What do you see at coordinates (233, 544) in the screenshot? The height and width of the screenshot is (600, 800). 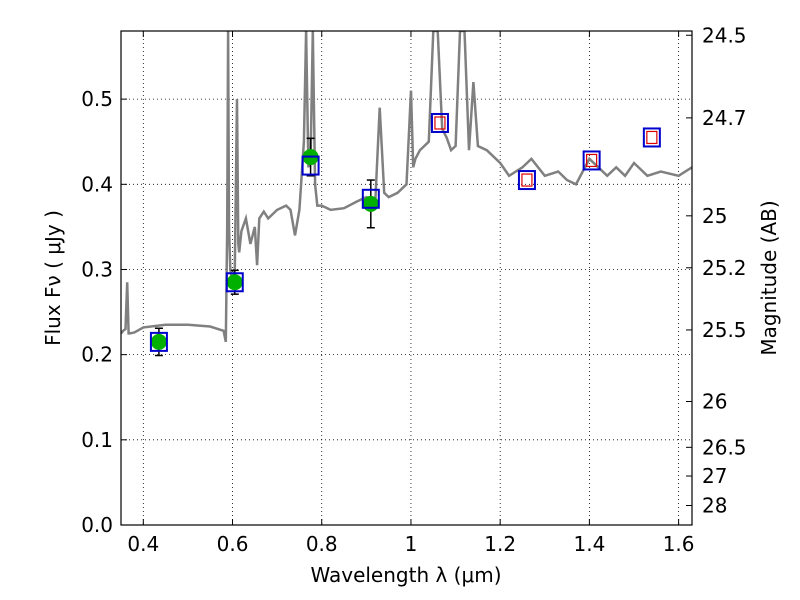 I see `x-tick-label: 0.6` at bounding box center [233, 544].